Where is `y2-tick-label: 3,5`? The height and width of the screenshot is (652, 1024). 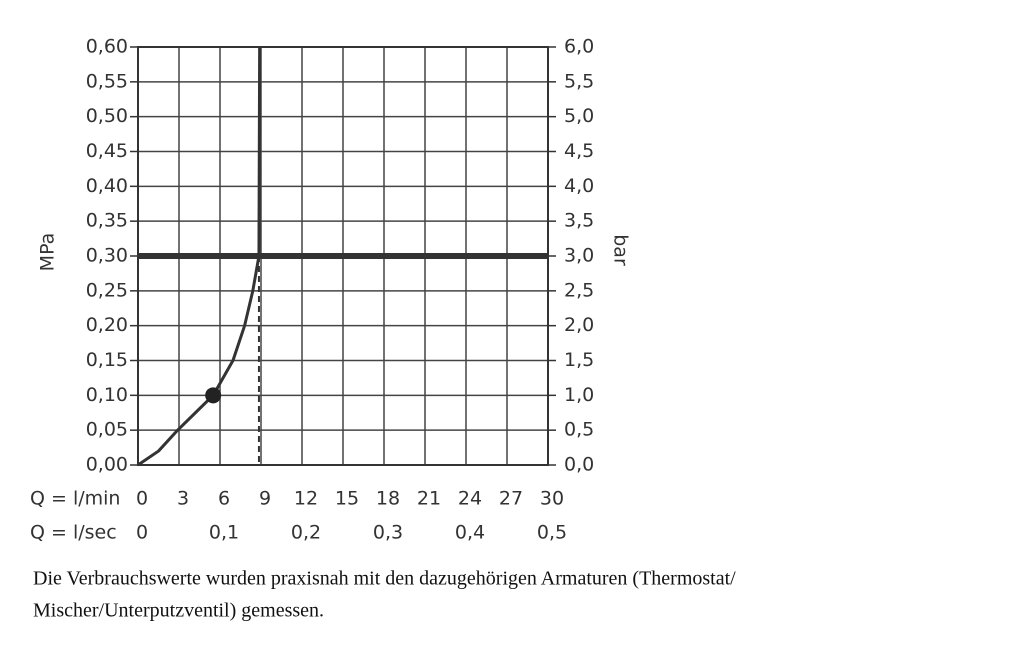
y2-tick-label: 3,5 is located at coordinates (579, 221).